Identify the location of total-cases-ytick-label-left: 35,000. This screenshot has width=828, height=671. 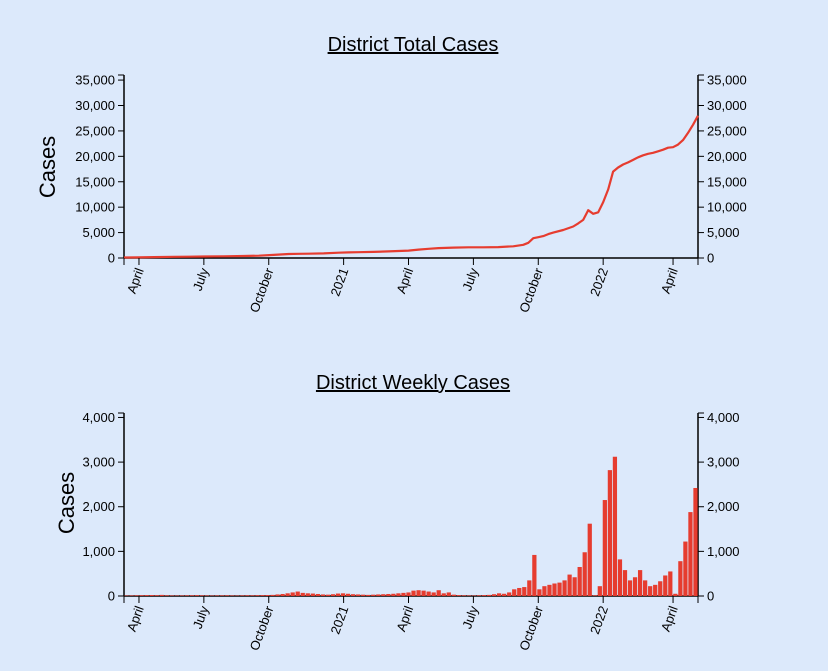
(95, 80).